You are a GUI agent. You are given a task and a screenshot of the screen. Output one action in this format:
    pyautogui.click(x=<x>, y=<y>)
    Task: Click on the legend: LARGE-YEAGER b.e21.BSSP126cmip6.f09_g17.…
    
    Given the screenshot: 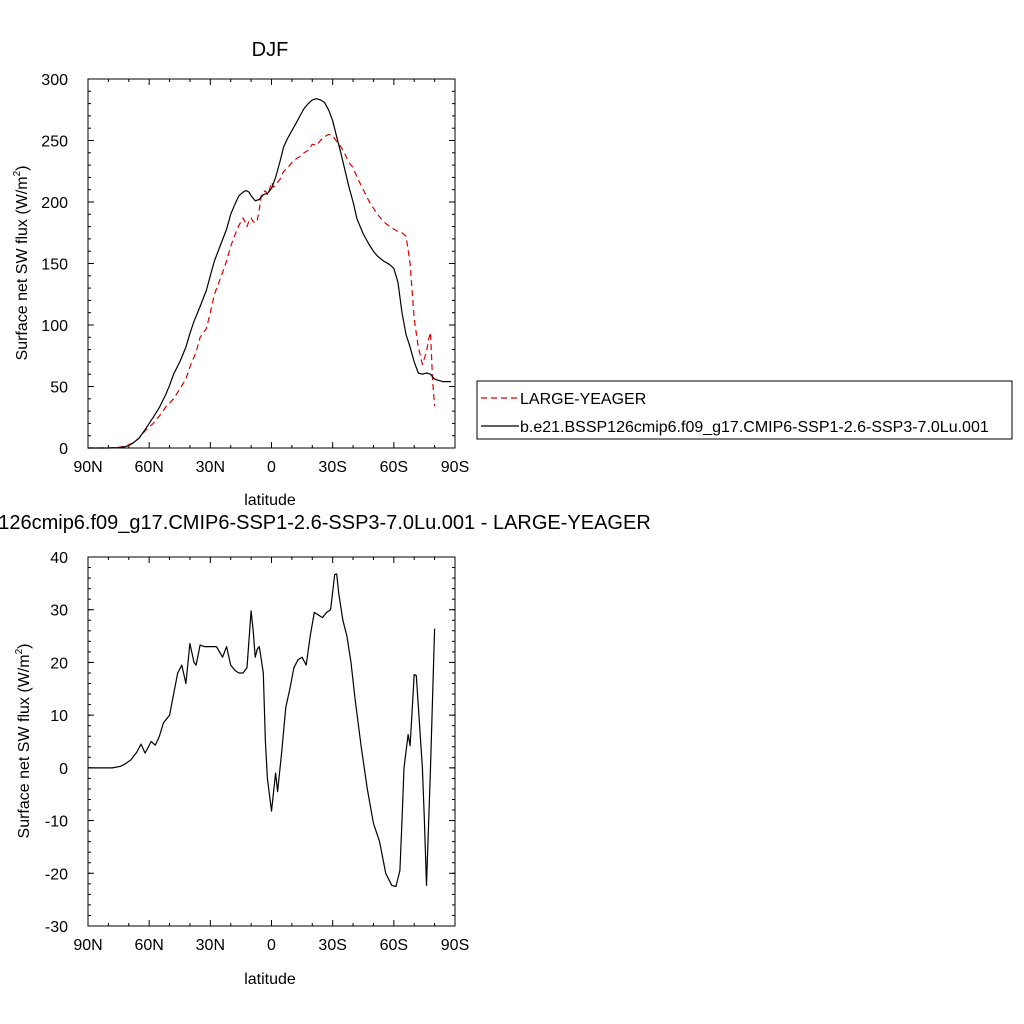 What is the action you would take?
    pyautogui.click(x=744, y=410)
    